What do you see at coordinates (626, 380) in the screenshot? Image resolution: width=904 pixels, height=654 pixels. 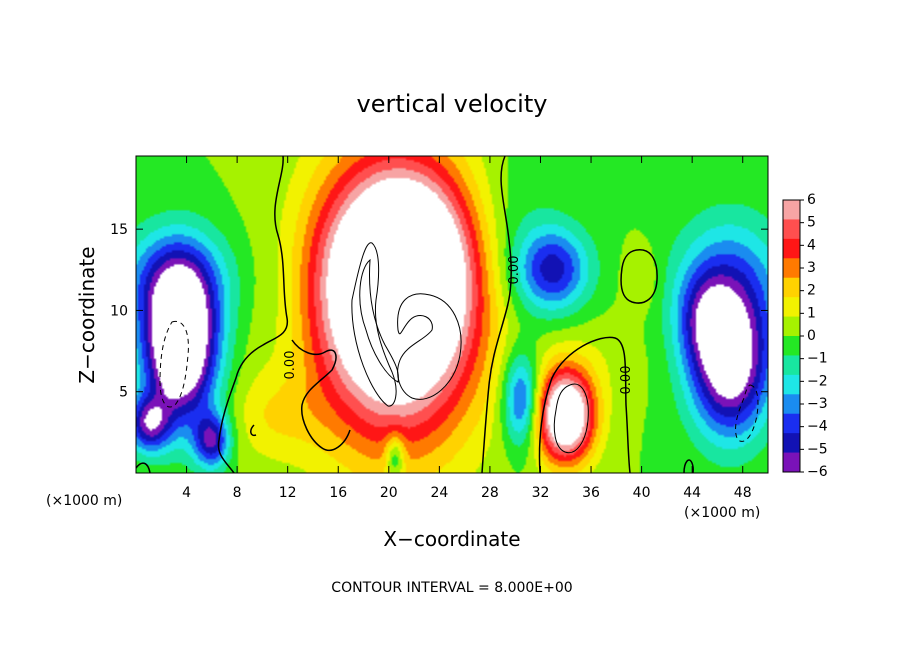 I see `contour-label-zero-b: 0.00` at bounding box center [626, 380].